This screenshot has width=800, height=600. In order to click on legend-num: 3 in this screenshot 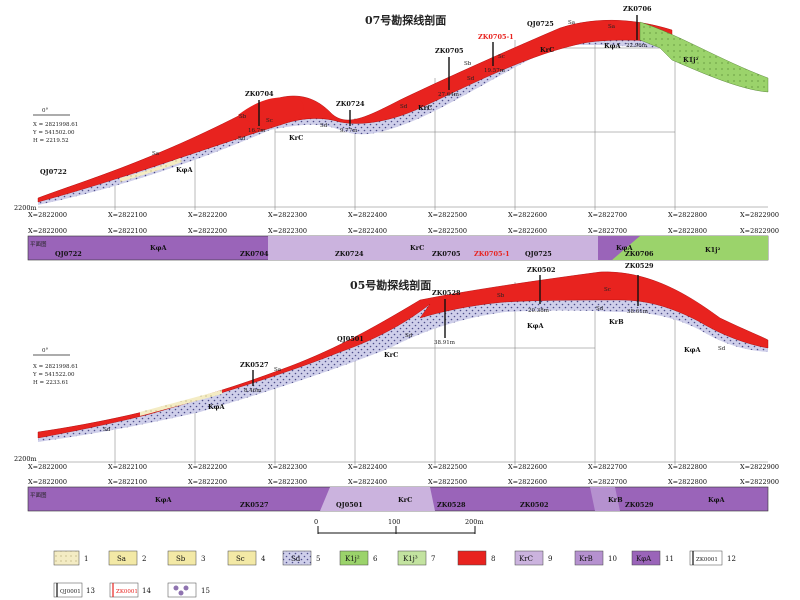, I will do `click(203, 559)`.